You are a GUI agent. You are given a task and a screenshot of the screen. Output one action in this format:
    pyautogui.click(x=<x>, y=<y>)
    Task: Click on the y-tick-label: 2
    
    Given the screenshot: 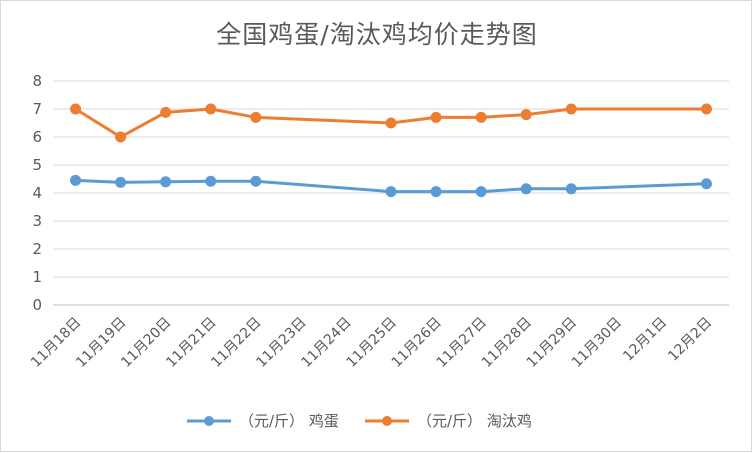 What is the action you would take?
    pyautogui.click(x=37, y=249)
    